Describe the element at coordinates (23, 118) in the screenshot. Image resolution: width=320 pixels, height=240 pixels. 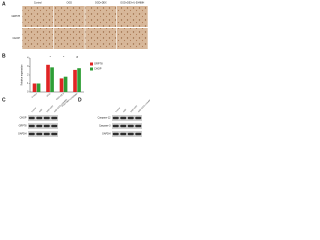
I see `band-label: CHOP` at that location.